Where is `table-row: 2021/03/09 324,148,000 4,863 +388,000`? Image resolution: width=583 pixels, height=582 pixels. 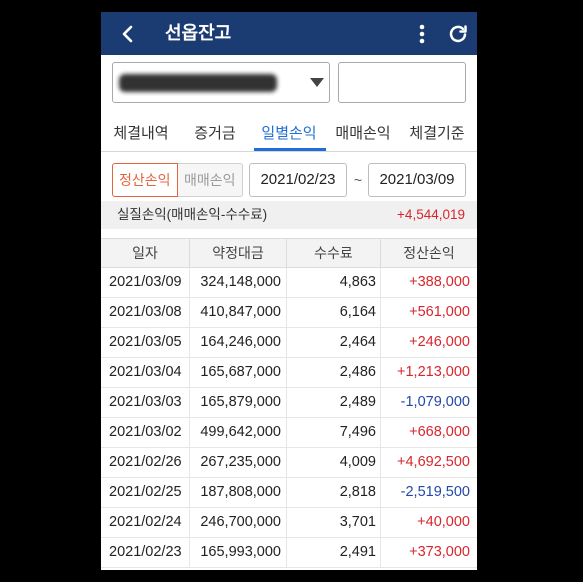 table-row: 2021/03/09 324,148,000 4,863 +388,000 is located at coordinates (289, 283).